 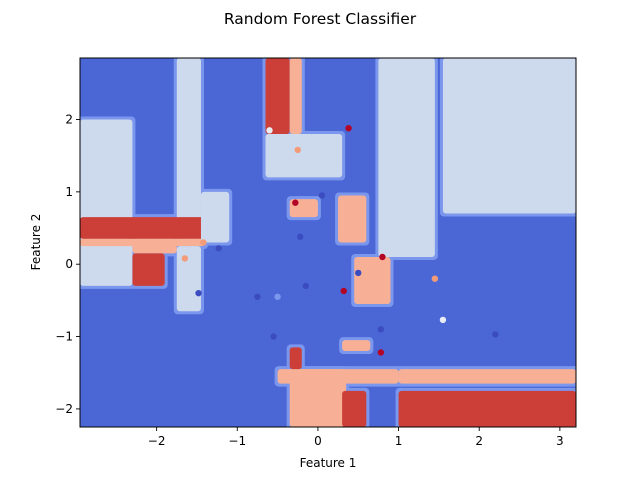 What do you see at coordinates (399, 441) in the screenshot?
I see `x-tick-label-3: 1` at bounding box center [399, 441].